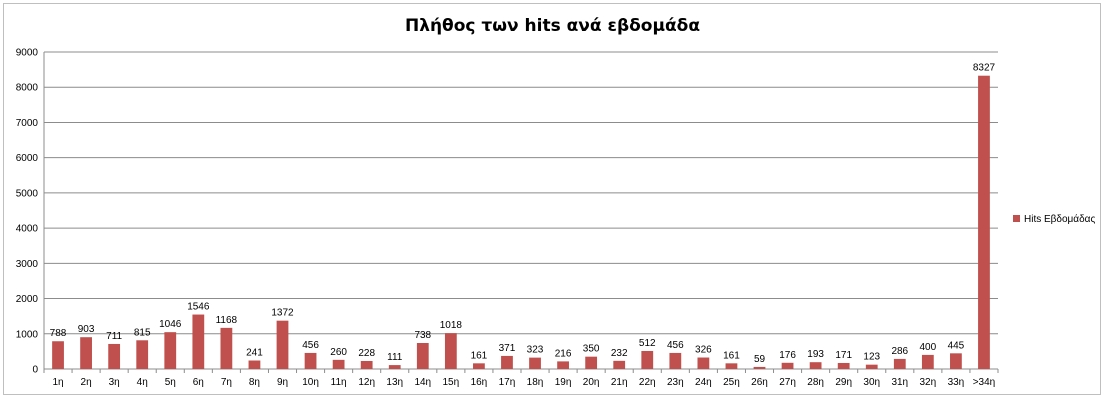  I want to click on x-tick-label: 18η, so click(535, 382).